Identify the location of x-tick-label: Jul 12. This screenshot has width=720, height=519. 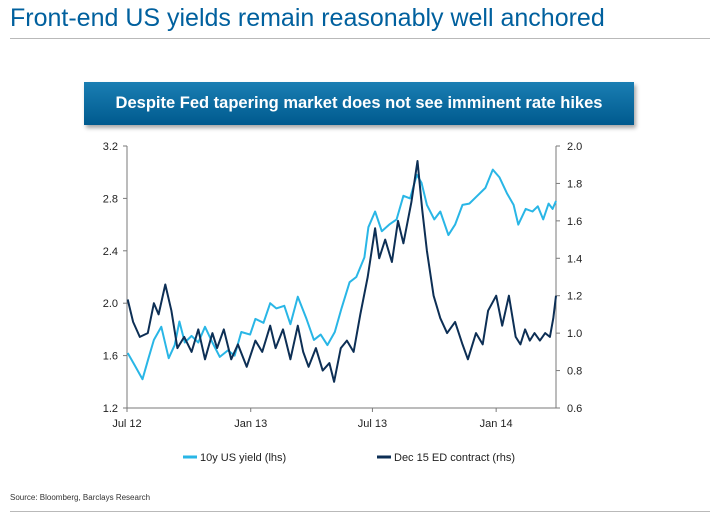
(126, 424).